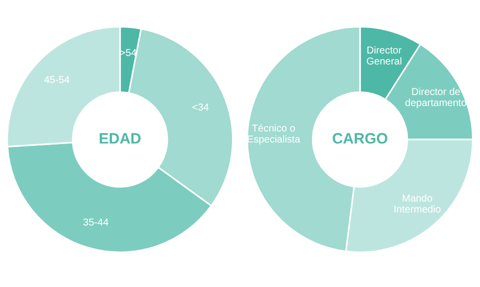 Image resolution: width=480 pixels, height=287 pixels. Describe the element at coordinates (436, 98) in the screenshot. I see `slice-label: Director de departamento` at that location.